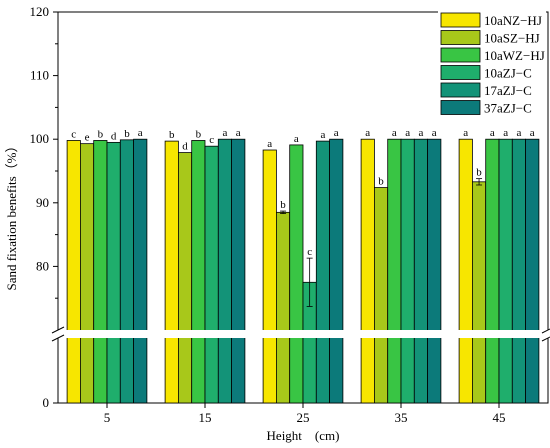 The image size is (550, 448). I want to click on significance-label: e, so click(87, 138).